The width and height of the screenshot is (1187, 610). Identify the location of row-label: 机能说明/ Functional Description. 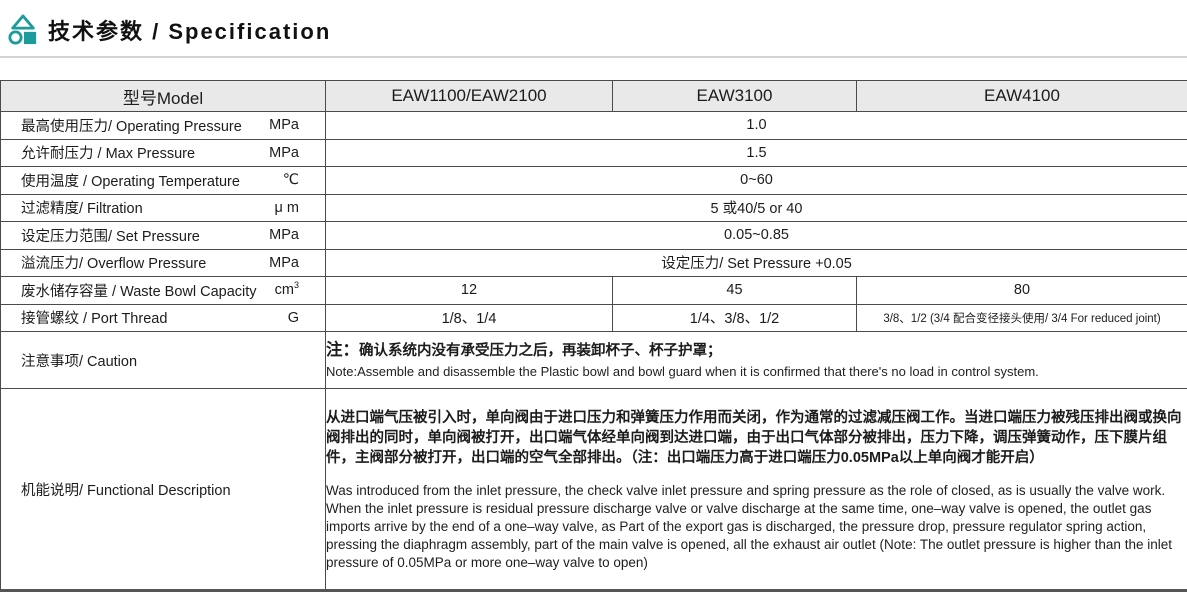
(126, 490).